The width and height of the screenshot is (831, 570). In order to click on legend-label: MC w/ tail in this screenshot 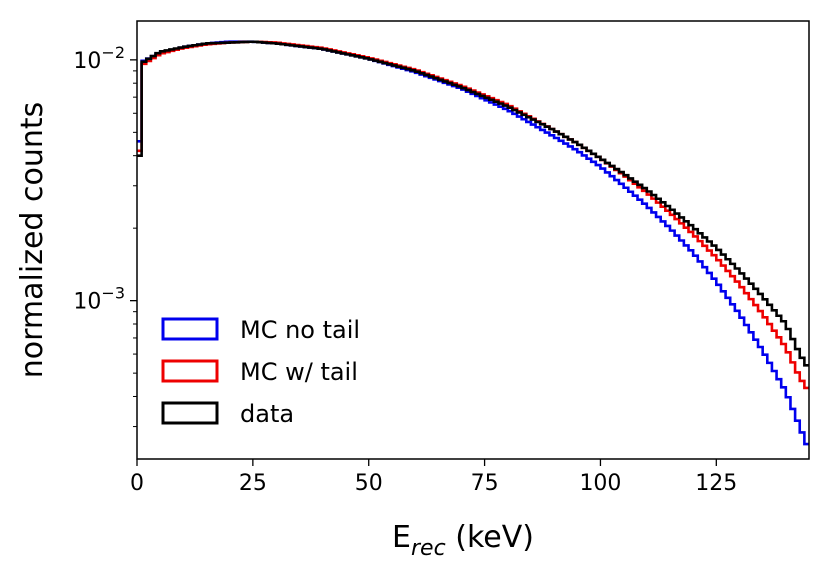, I will do `click(299, 372)`.